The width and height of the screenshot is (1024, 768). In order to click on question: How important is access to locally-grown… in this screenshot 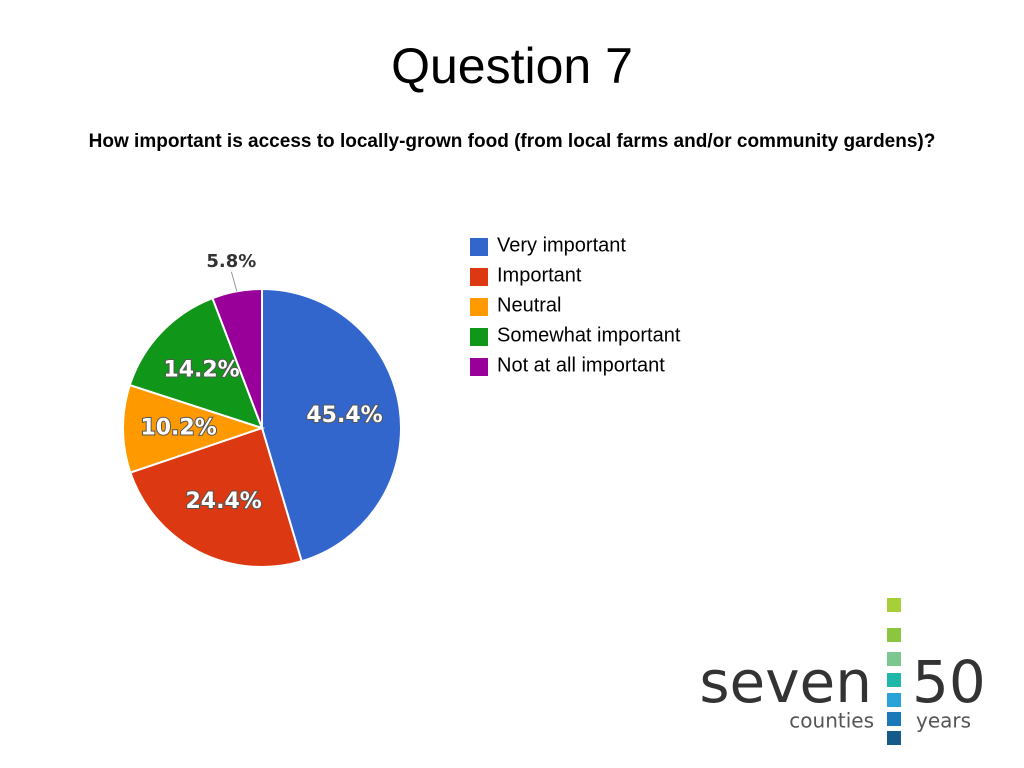, I will do `click(512, 141)`.